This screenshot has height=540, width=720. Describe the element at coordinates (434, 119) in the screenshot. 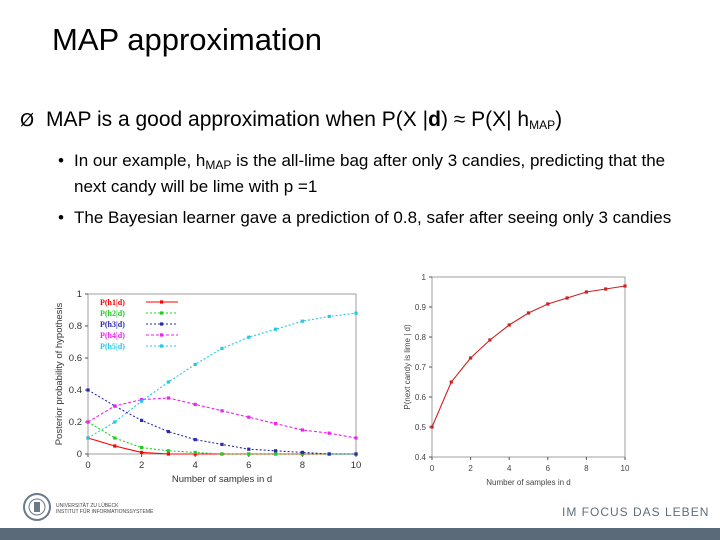

I see `main-bullet-bold: d` at that location.